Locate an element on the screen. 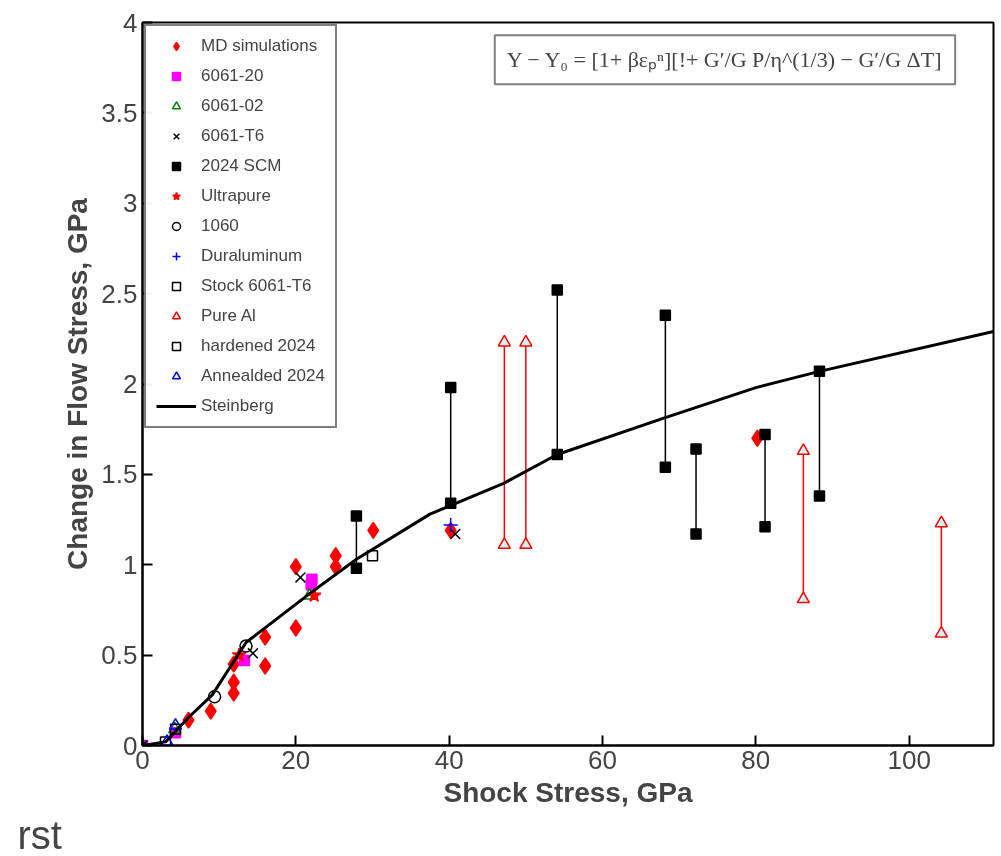 This screenshot has height=856, width=1001. legend-label: Stock 6061-T6 is located at coordinates (256, 286).